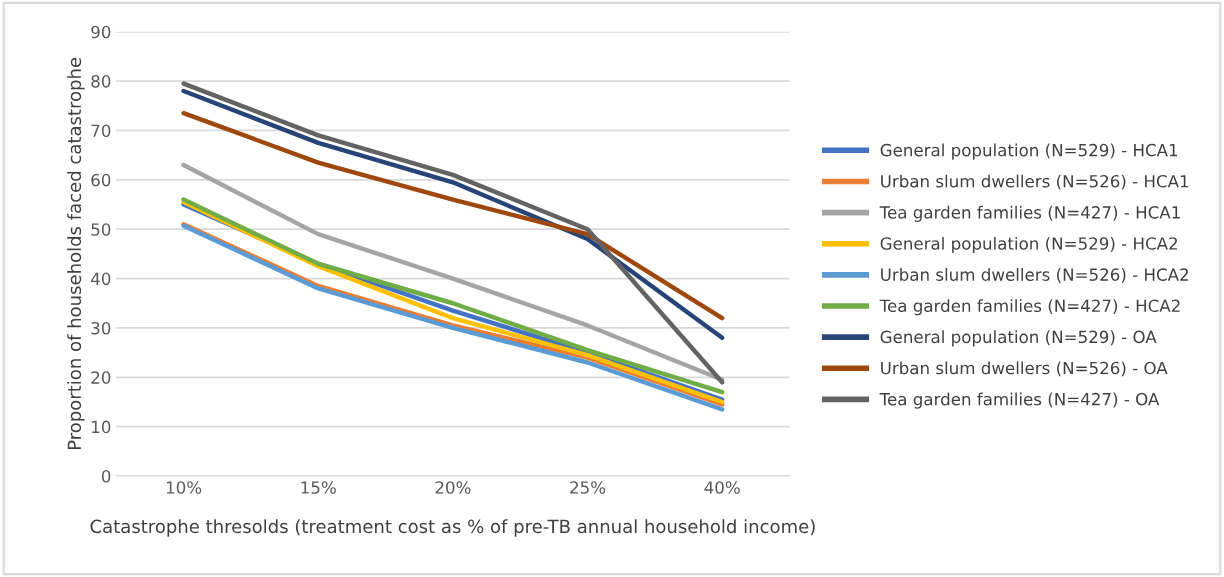 The height and width of the screenshot is (577, 1224). Describe the element at coordinates (1024, 369) in the screenshot. I see `legend-label: Urban slum dwellers (N=526) - OA` at that location.